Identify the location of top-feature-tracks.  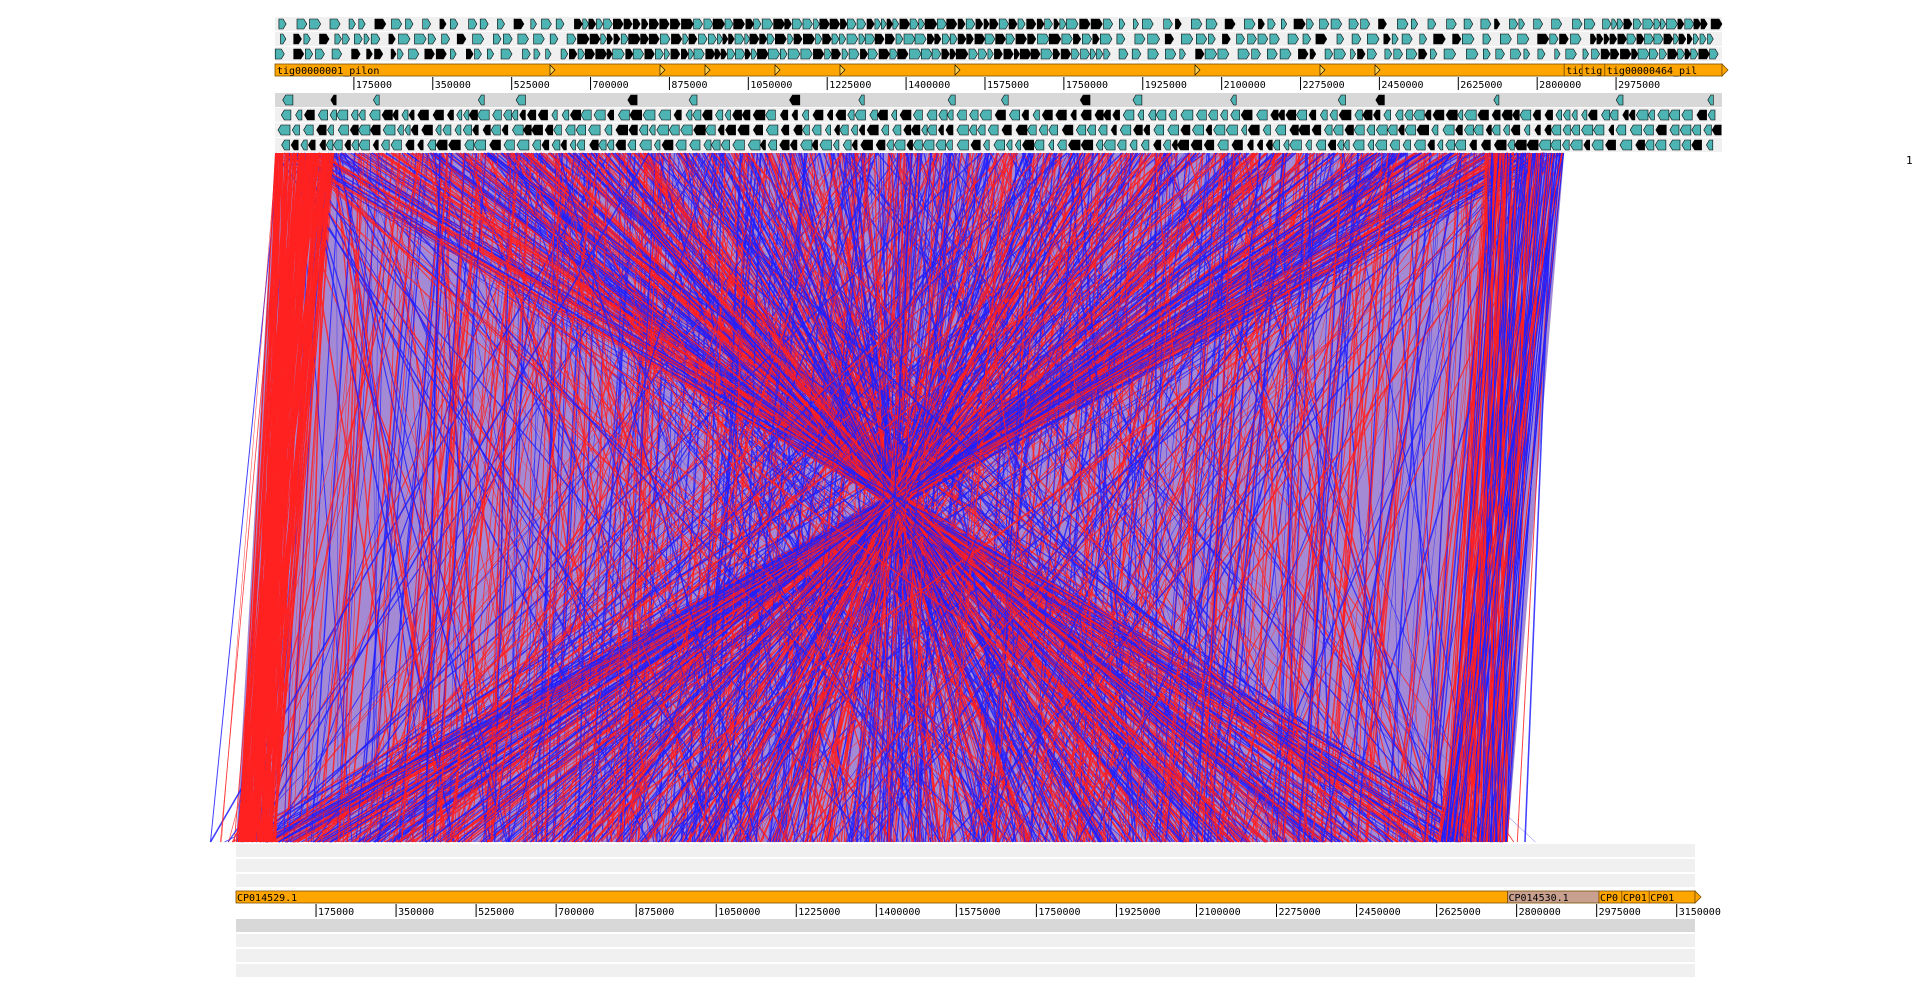
(998, 39).